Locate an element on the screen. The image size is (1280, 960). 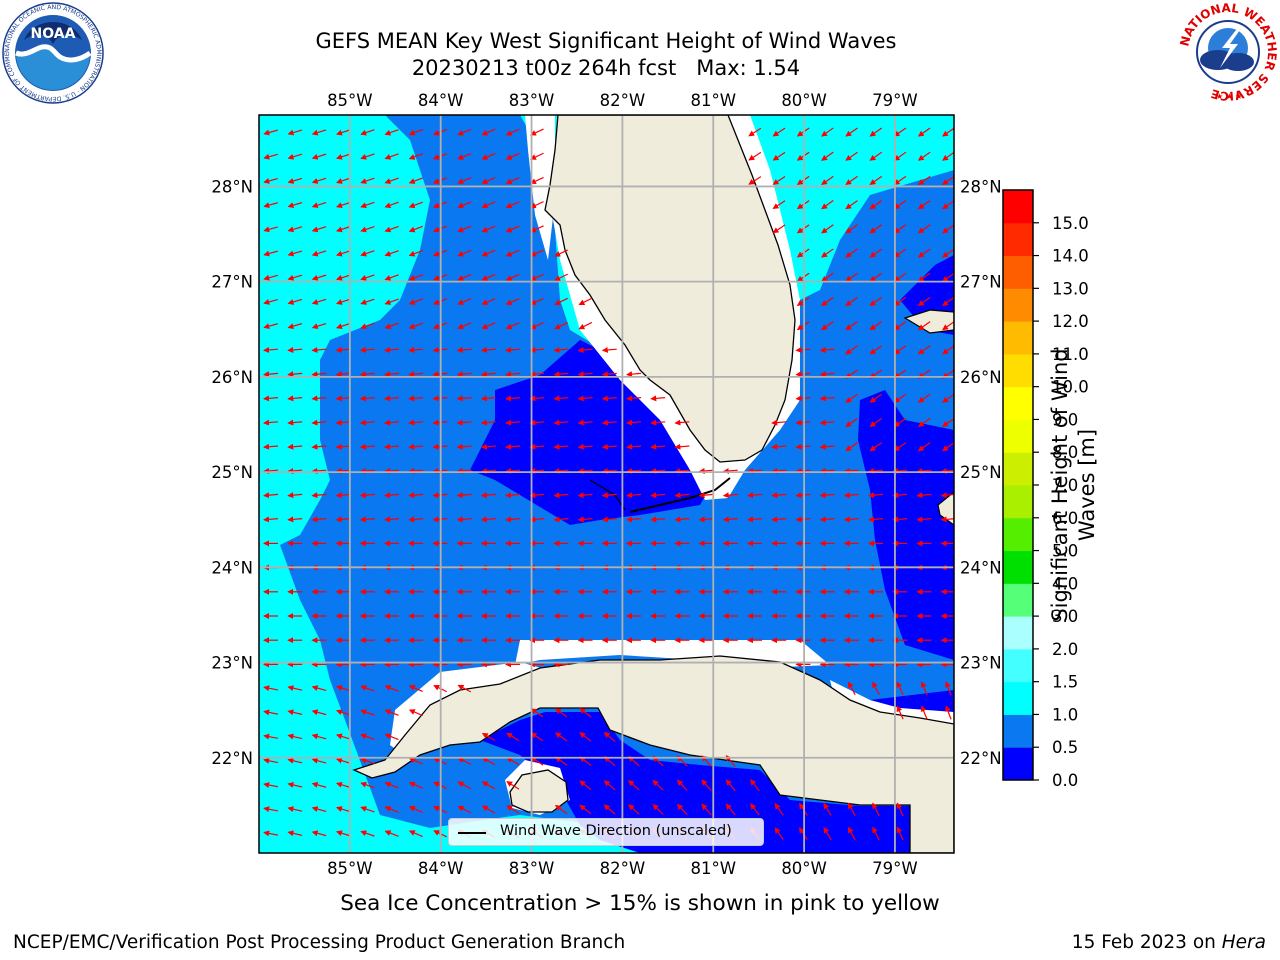
lat-tick-labels-right: 28°N 27°N 26°N 25°N 24°N 23°N 22°N is located at coordinates (981, 472).